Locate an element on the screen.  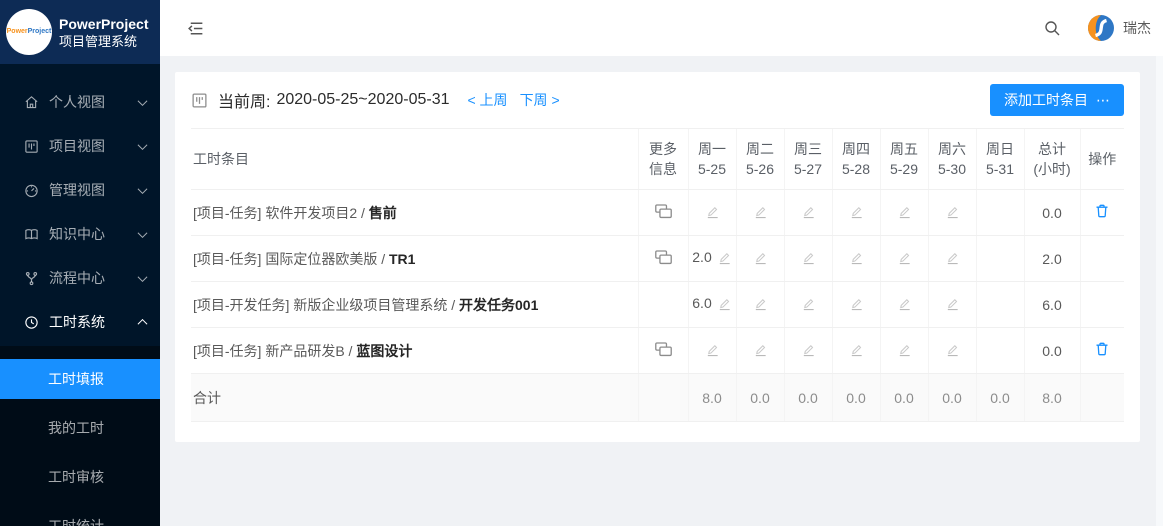
sidebar-subitem-my-timesheet: 我的工时 is located at coordinates (76, 428).